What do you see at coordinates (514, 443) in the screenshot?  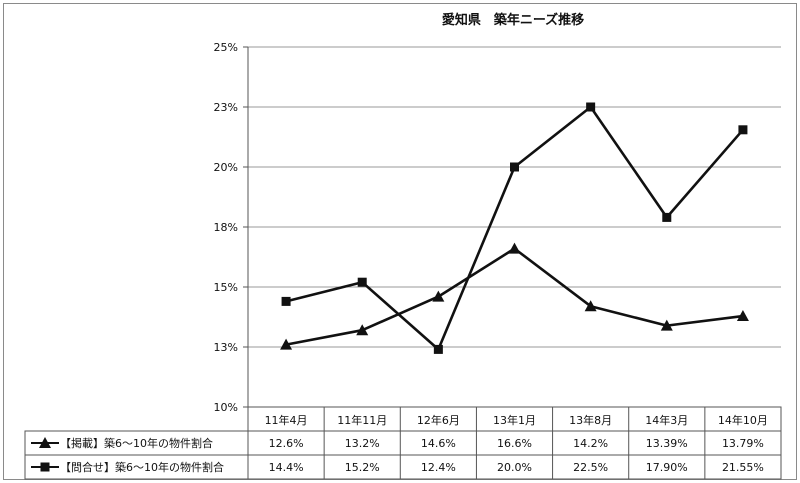 I see `data-label: 16.6%` at bounding box center [514, 443].